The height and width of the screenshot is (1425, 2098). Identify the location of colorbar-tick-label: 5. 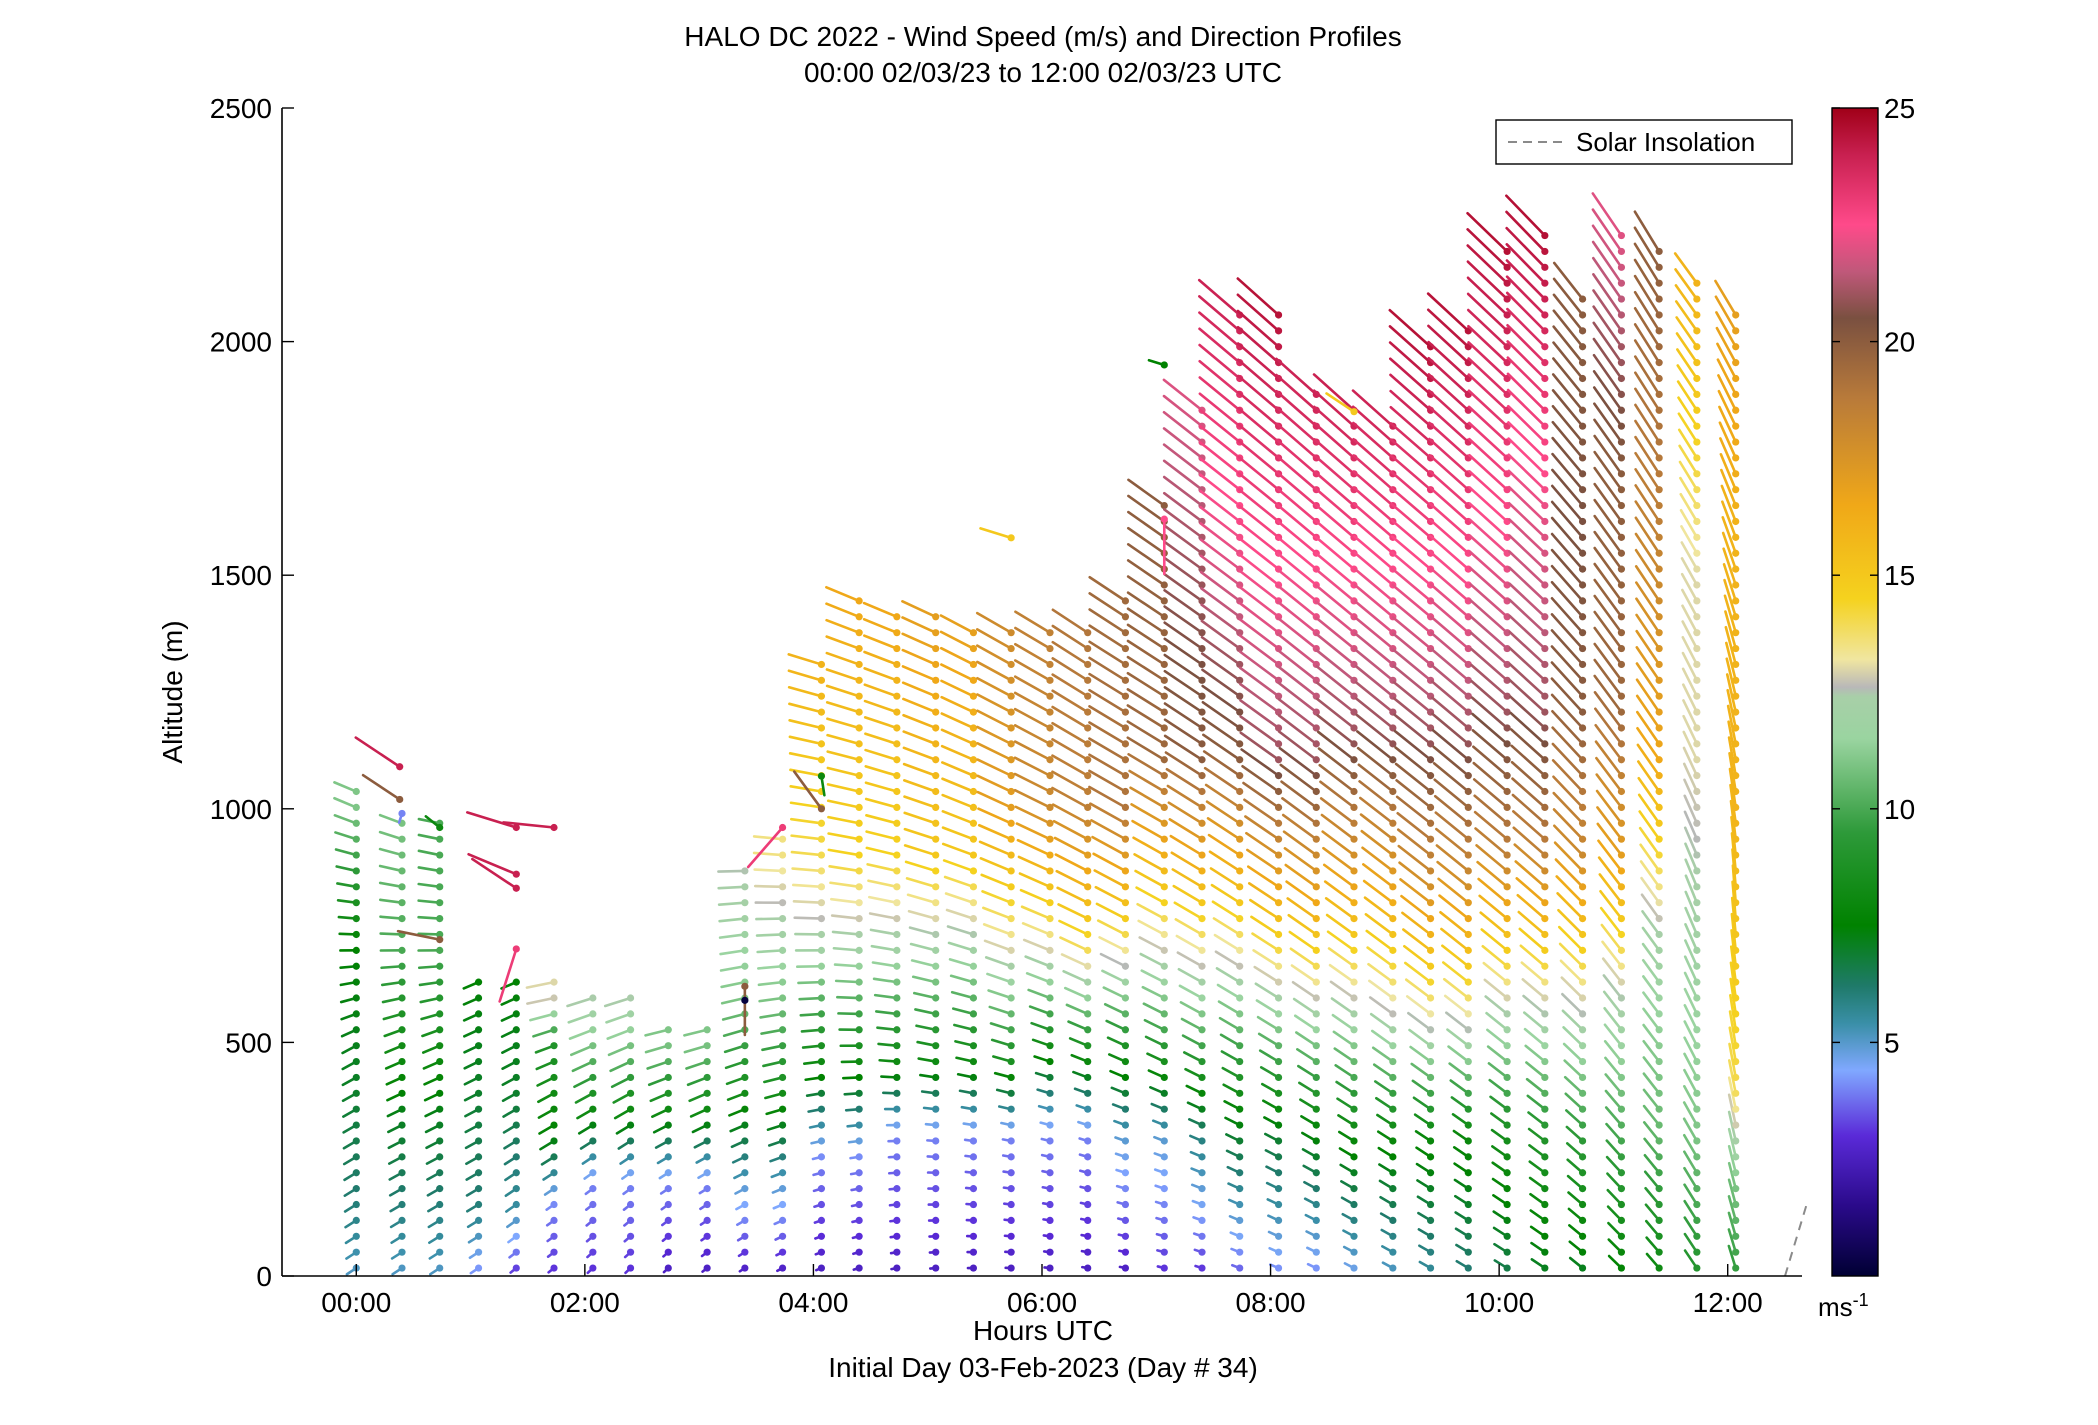
(1892, 1042).